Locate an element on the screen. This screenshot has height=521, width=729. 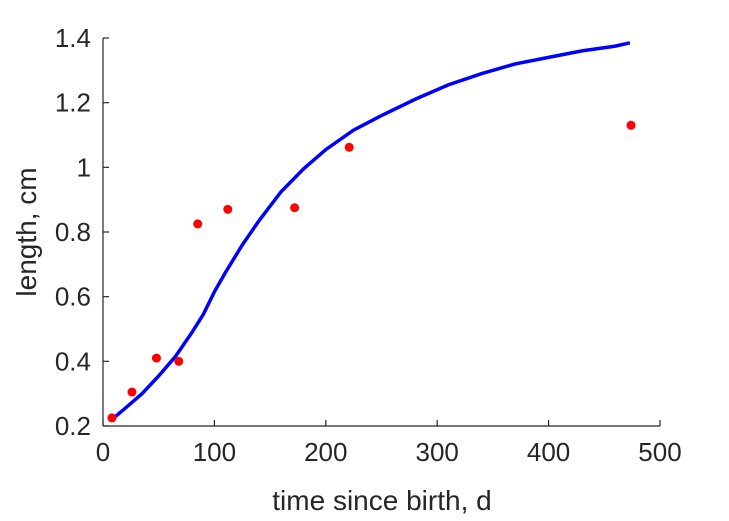
x-tick-label: 0 is located at coordinates (103, 452).